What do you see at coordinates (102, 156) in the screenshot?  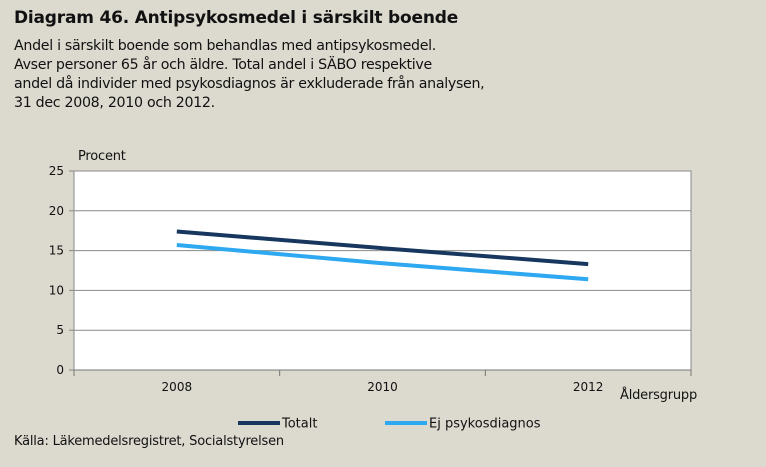 I see `y-axis-label: Procent` at bounding box center [102, 156].